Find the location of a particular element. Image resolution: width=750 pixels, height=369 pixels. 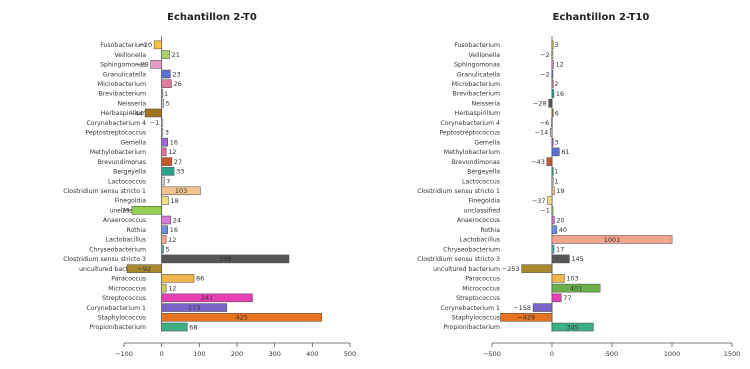

data-label: −28 is located at coordinates (540, 104).